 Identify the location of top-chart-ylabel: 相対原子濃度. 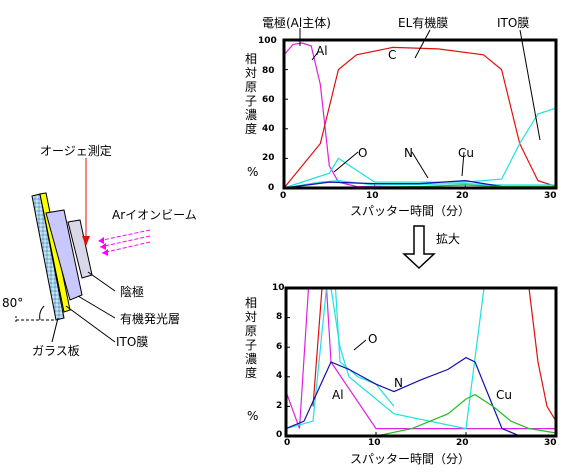
(250, 94).